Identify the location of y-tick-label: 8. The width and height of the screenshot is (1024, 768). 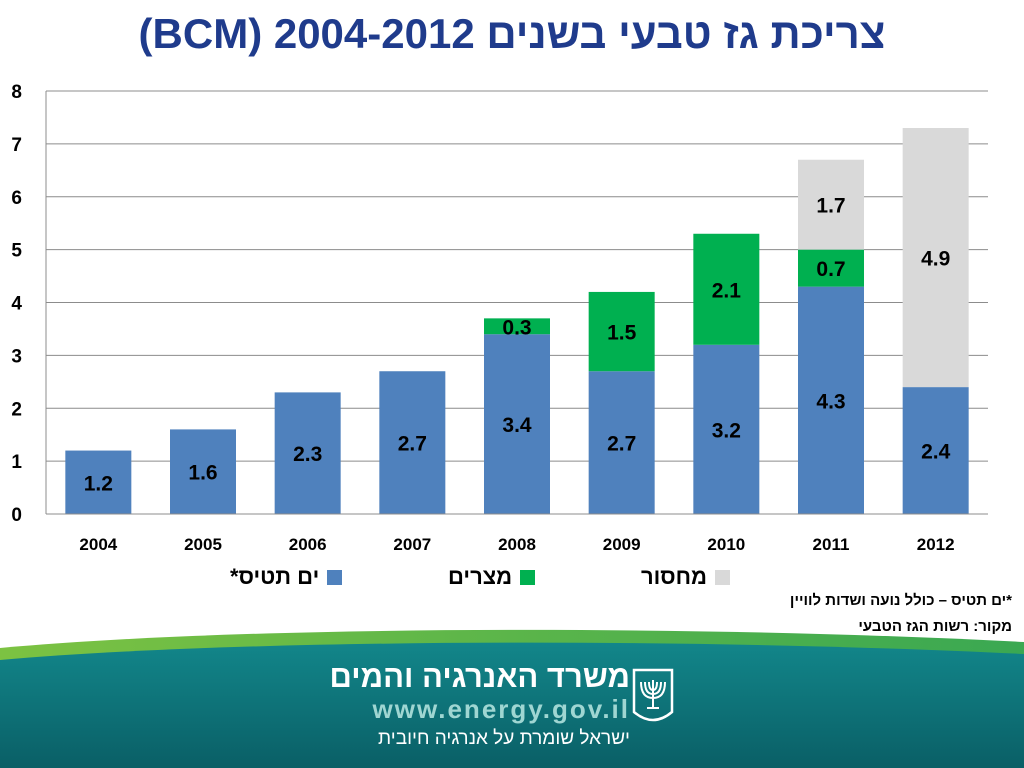
(16, 92).